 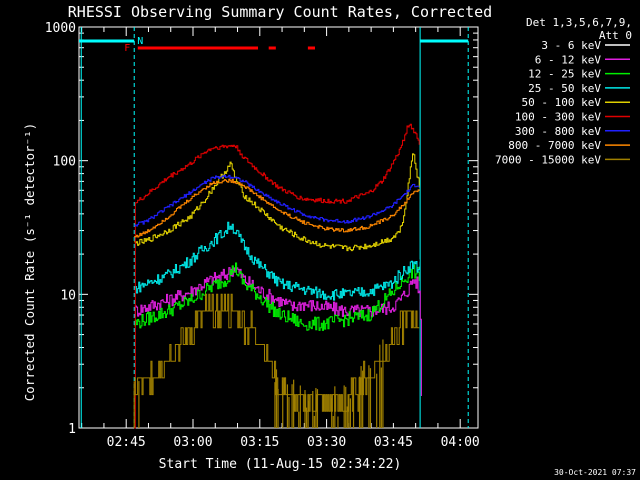 What do you see at coordinates (280, 464) in the screenshot?
I see `x-axis-label: Start Time (11-Aug-15 02:34:22)` at bounding box center [280, 464].